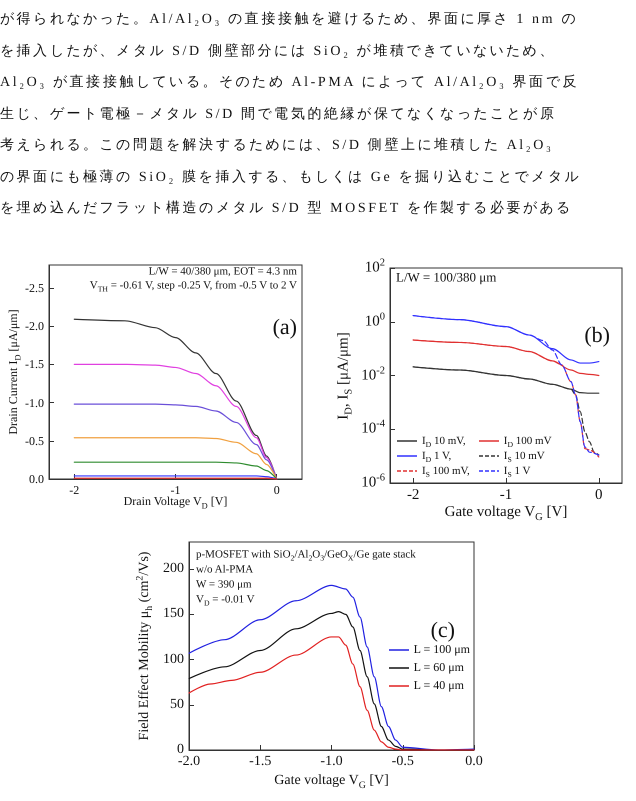  I want to click on y-tick-label: -2.0, so click(34, 326).